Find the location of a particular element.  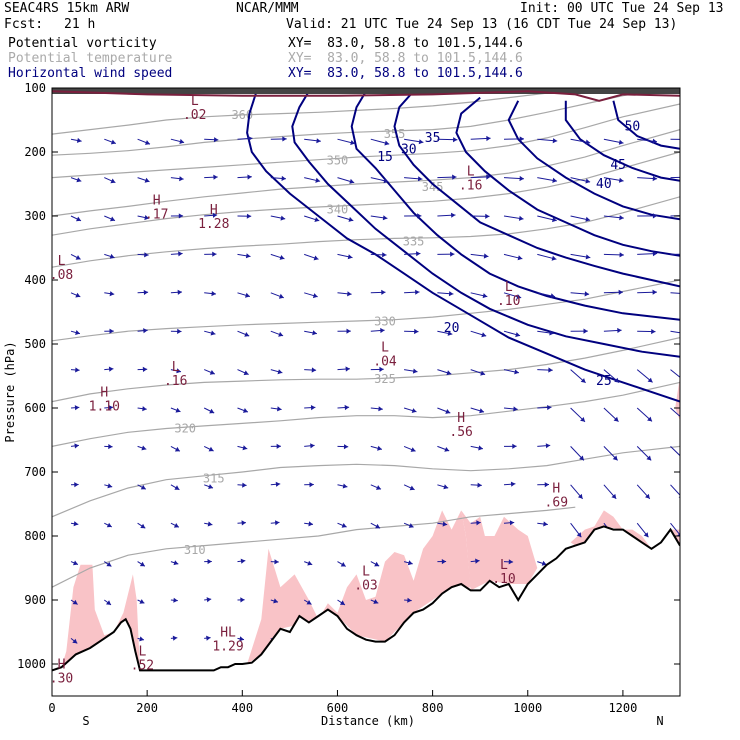

wind-label-35: 35 is located at coordinates (433, 138).